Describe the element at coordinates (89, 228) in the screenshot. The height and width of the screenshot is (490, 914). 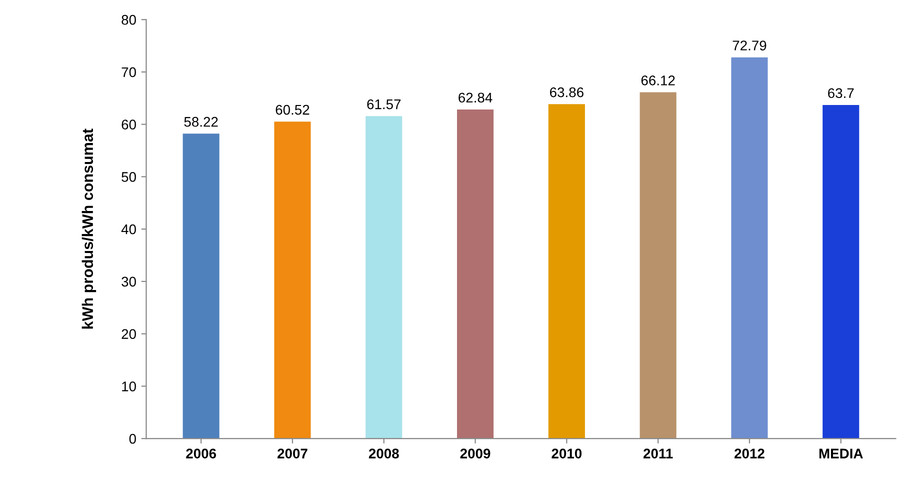
I see `y-axis-title: kWh produs/kWh consumat` at that location.